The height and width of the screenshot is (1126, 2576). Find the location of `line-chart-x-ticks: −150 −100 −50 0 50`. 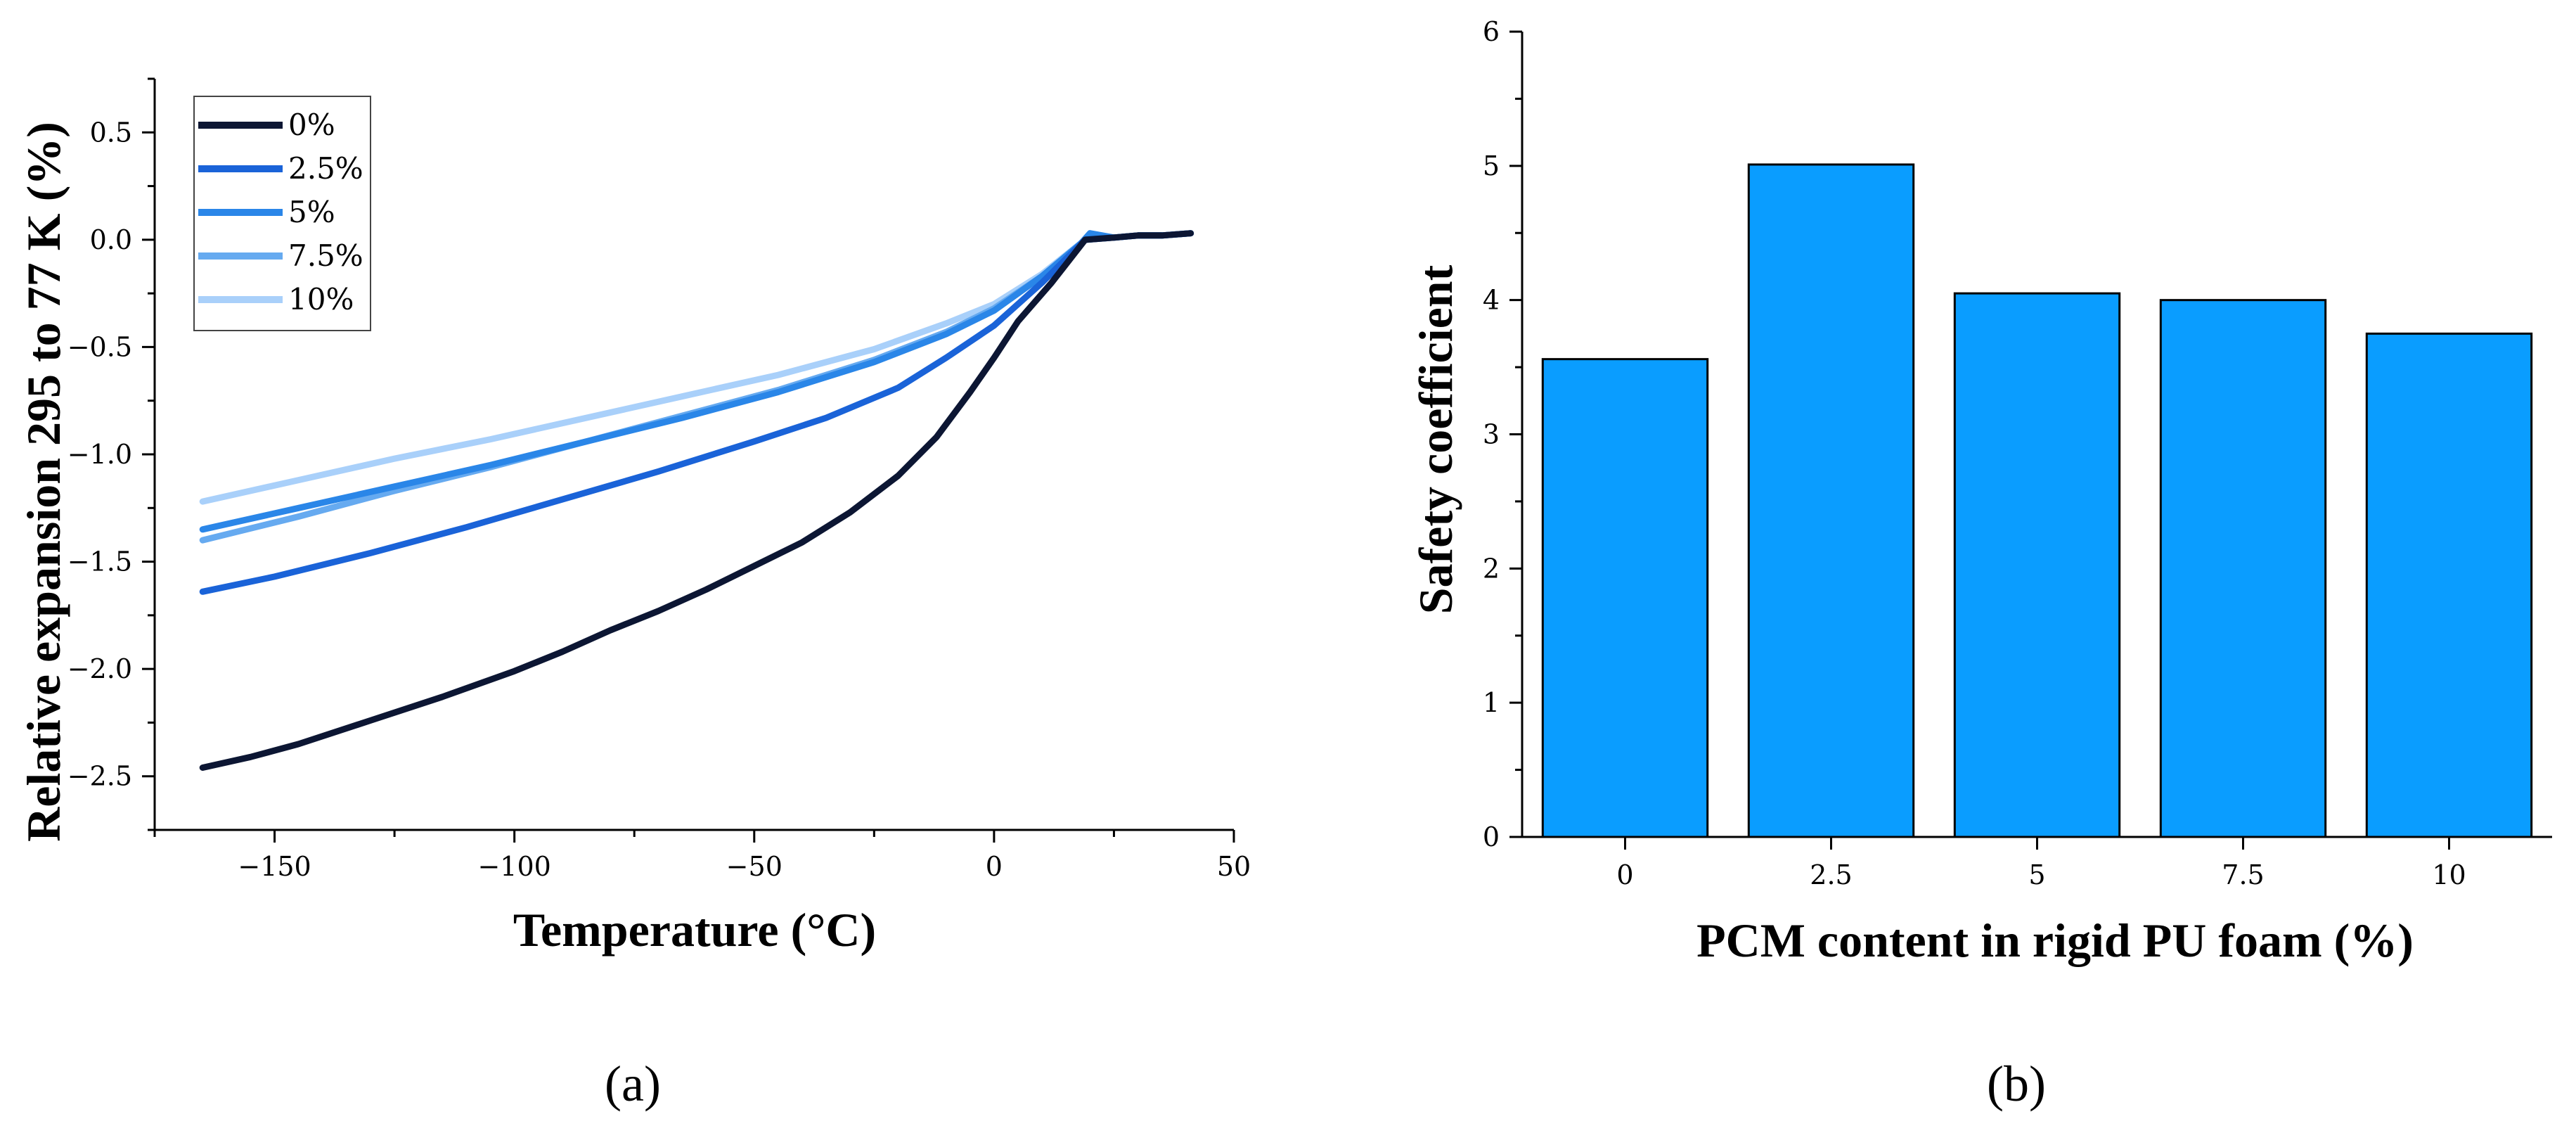

line-chart-x-ticks: −150 −100 −50 0 50 is located at coordinates (702, 856).